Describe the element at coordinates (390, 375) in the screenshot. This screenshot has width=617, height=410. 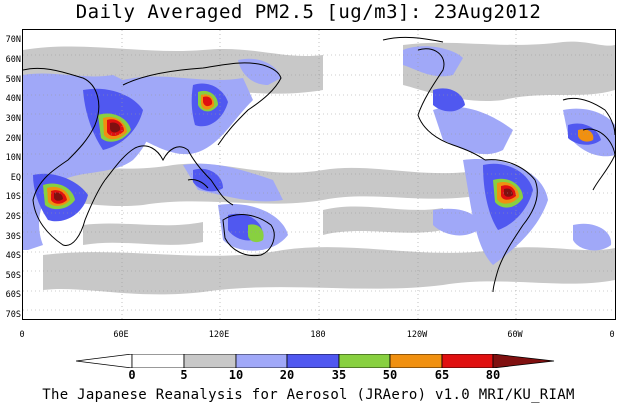
I see `colorbar-label: 50` at that location.